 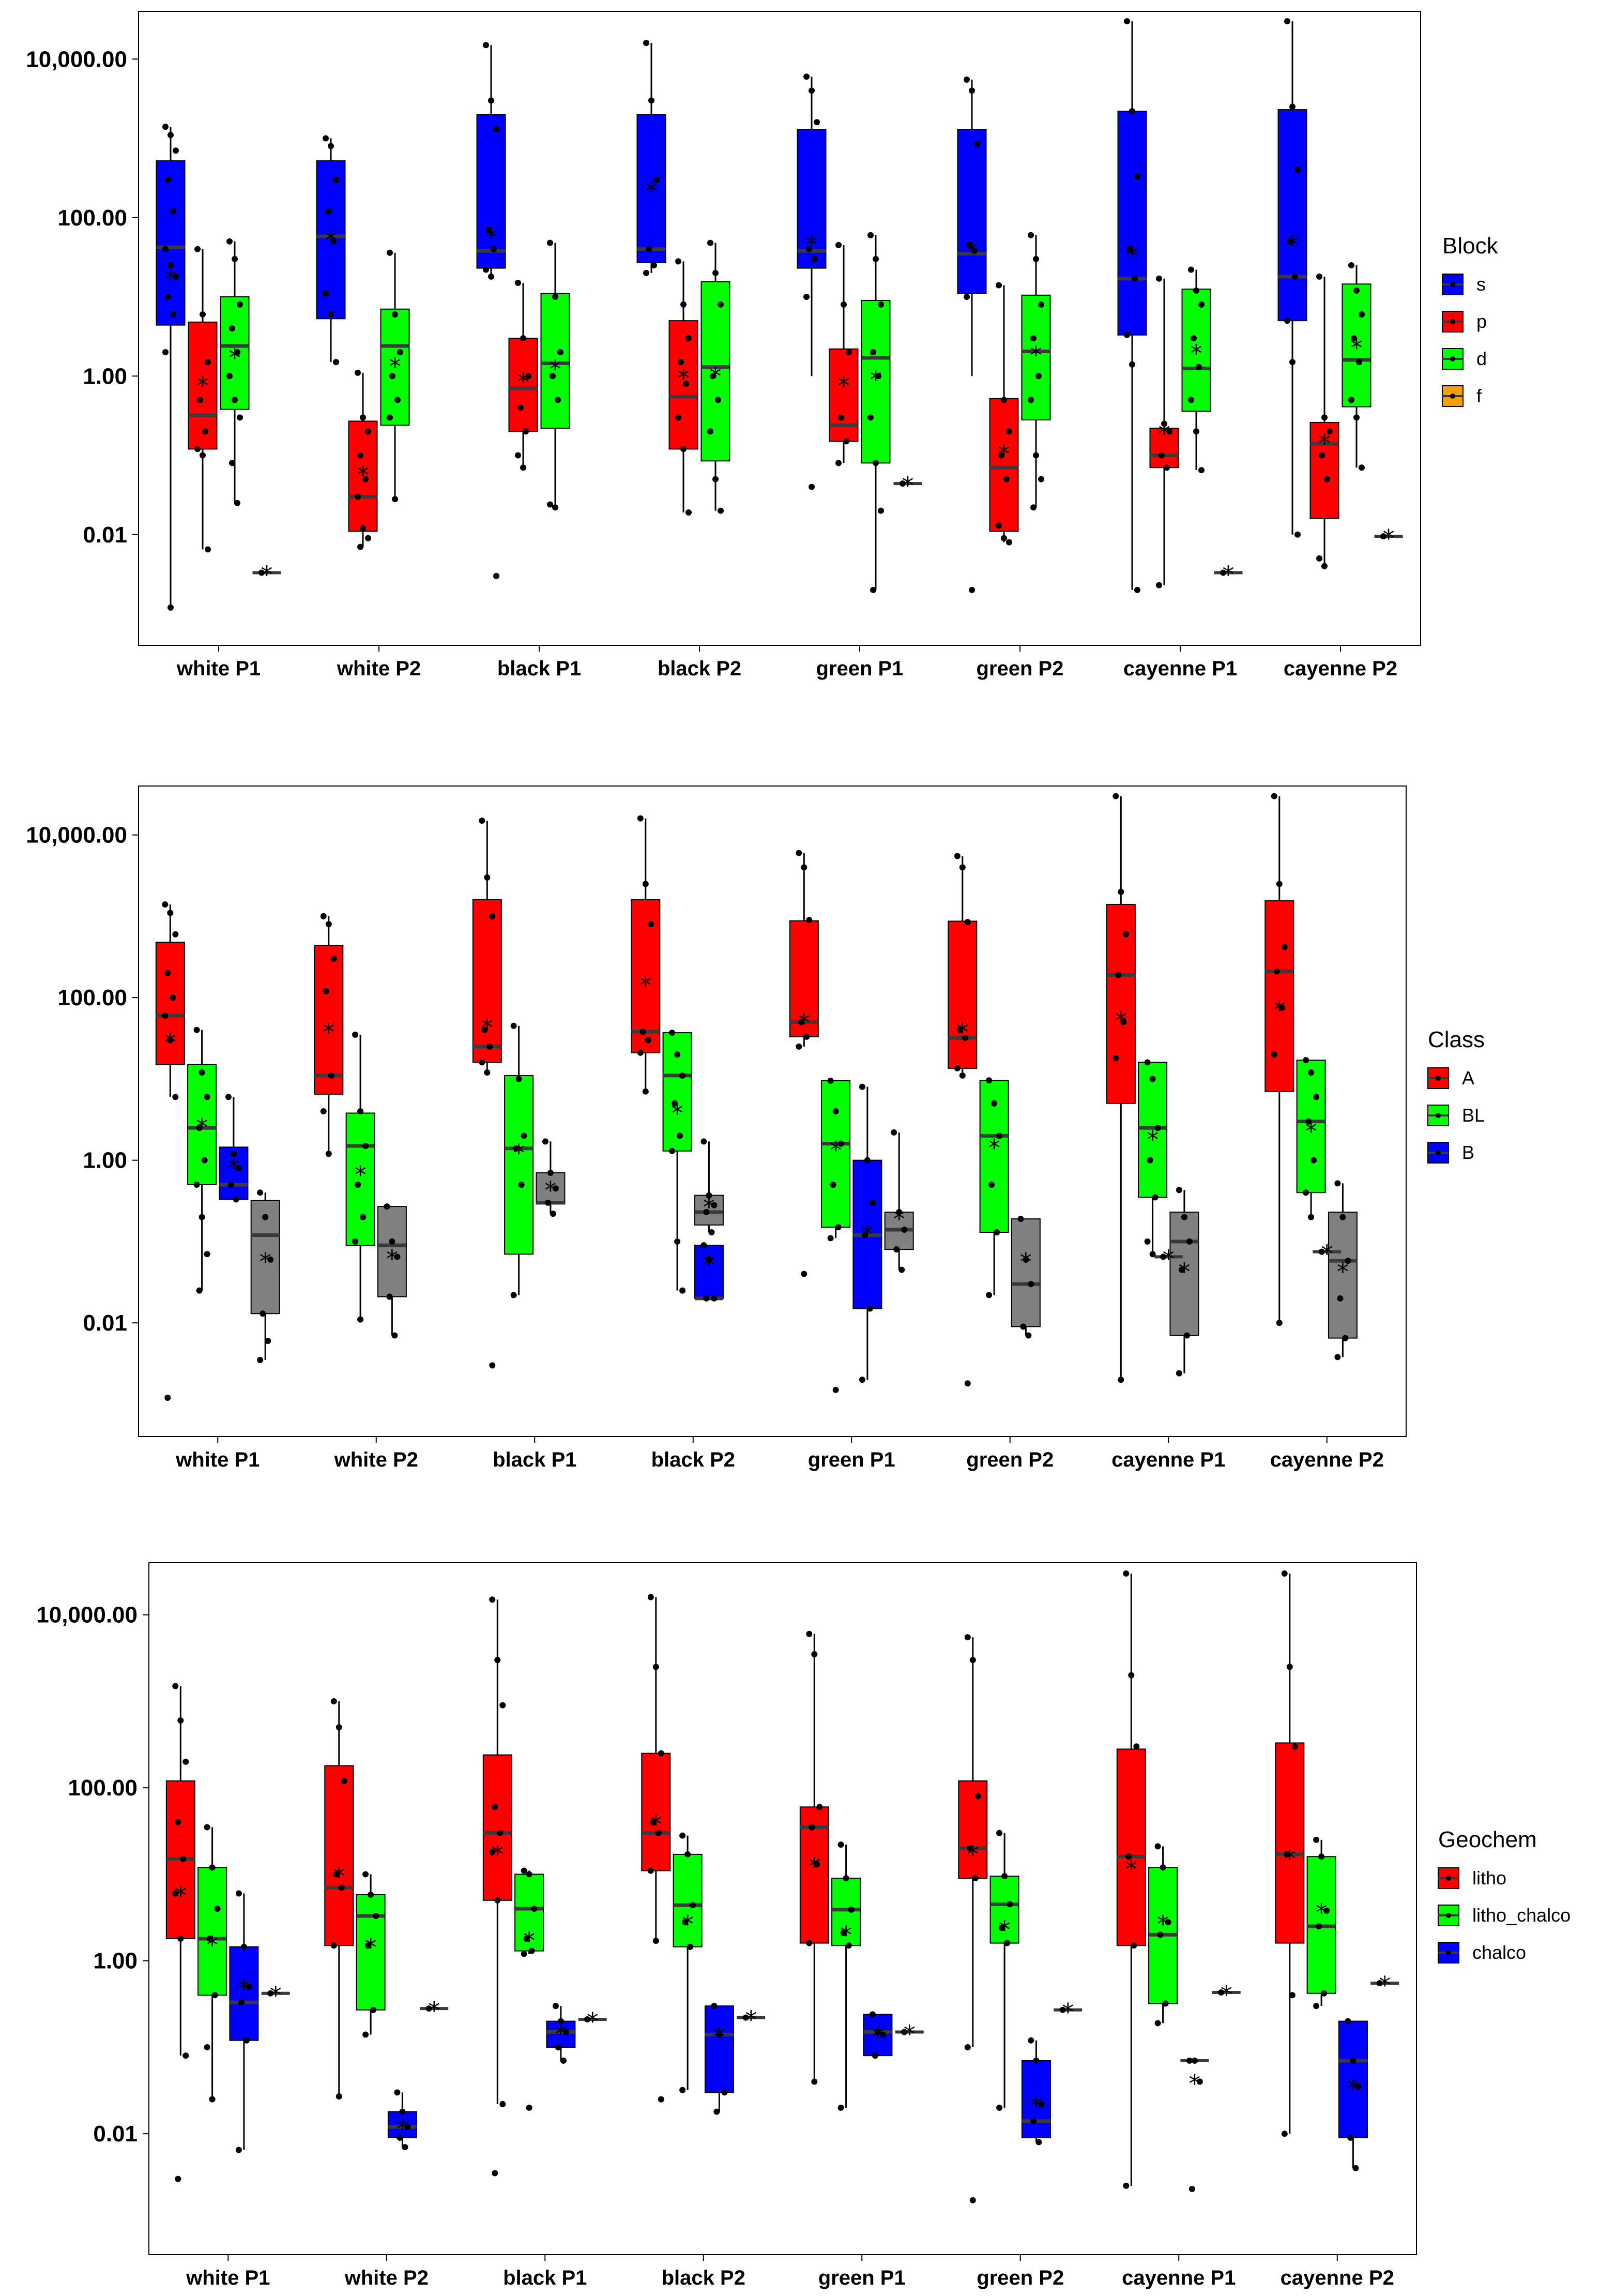 What do you see at coordinates (180, 1933) in the screenshot?
I see `box-litho-0: *` at bounding box center [180, 1933].